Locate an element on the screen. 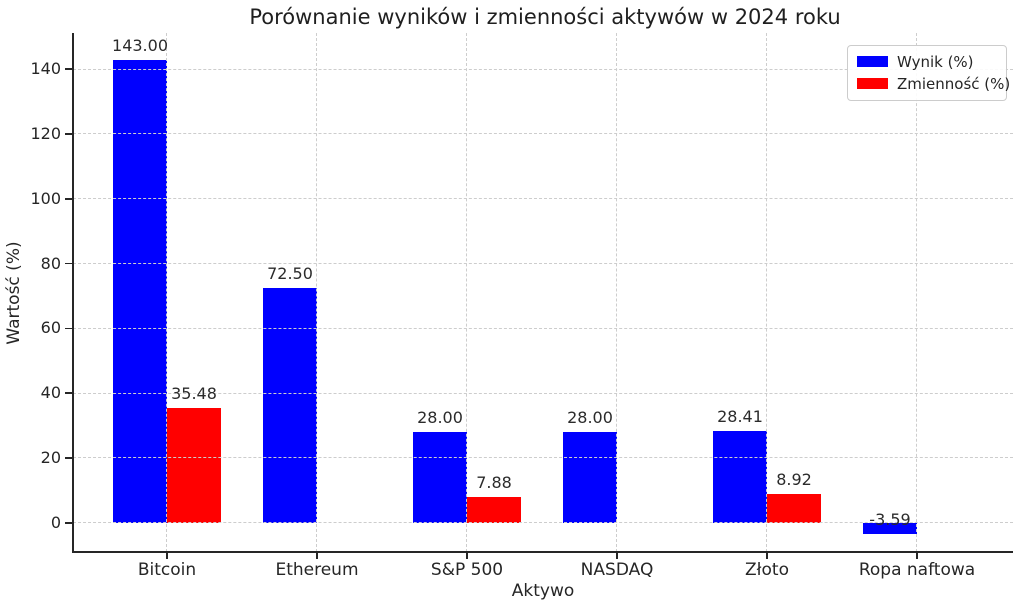 This screenshot has width=1024, height=610. bar-zmiennosc-bitcoin is located at coordinates (194, 465).